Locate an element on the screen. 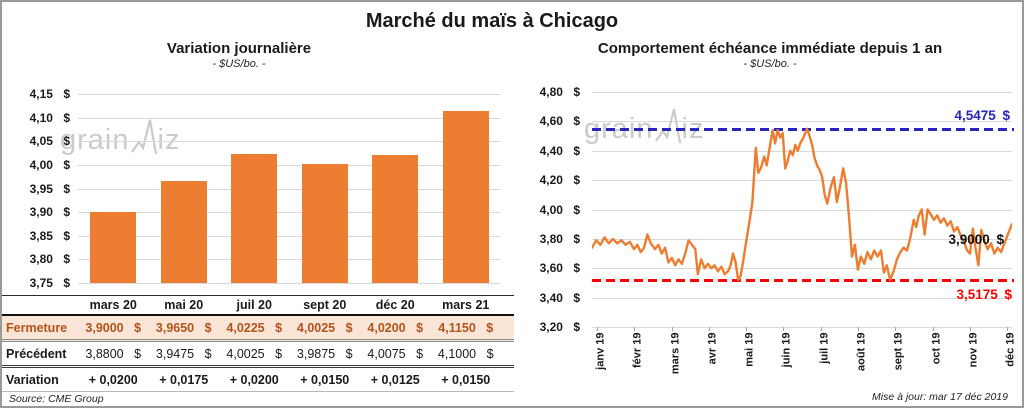 The width and height of the screenshot is (1024, 408). page-title: Marché du maïs à Chicago is located at coordinates (492, 21).